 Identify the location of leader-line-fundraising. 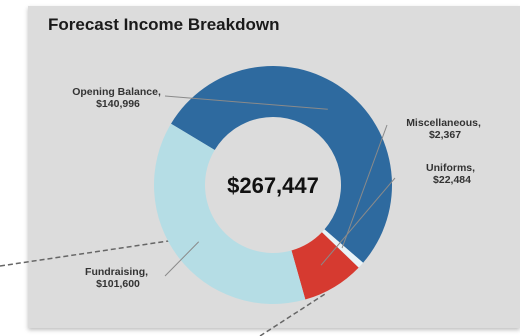
(182, 259).